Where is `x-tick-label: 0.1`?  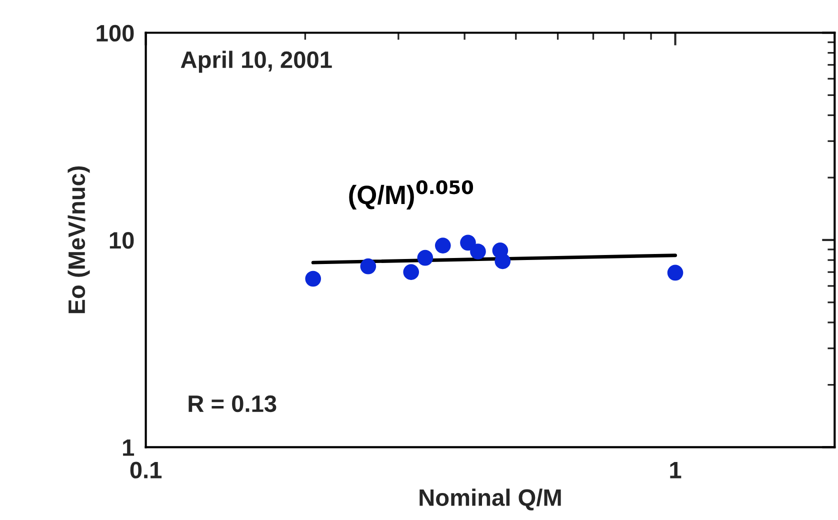 x-tick-label: 0.1 is located at coordinates (146, 470).